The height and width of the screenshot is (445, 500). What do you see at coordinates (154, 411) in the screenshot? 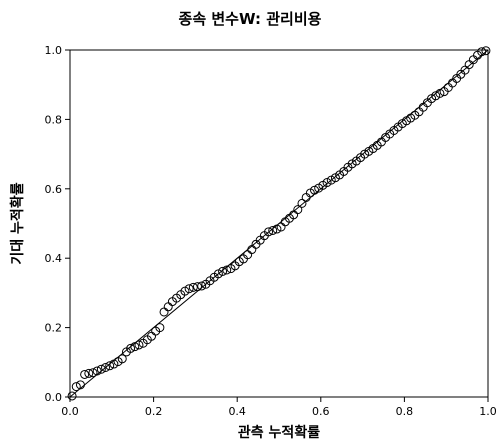
I see `x-tick-label: 0.2` at bounding box center [154, 411].